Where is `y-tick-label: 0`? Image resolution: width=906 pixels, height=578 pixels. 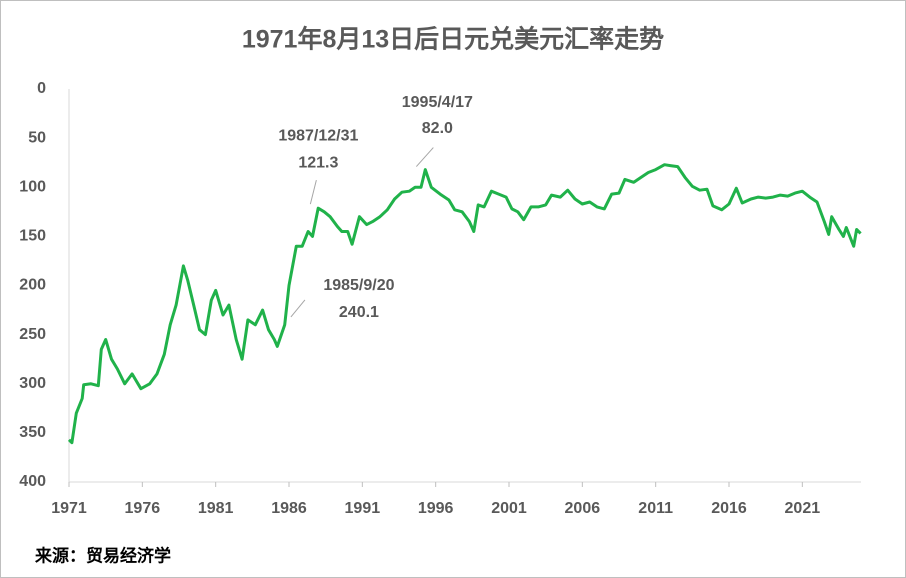
y-tick-label: 0 is located at coordinates (41, 88).